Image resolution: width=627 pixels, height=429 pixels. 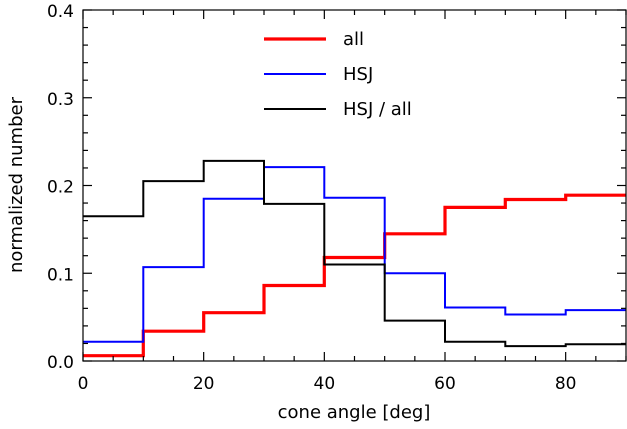 I want to click on legend: all HSJ HSJ / all, so click(x=338, y=74).